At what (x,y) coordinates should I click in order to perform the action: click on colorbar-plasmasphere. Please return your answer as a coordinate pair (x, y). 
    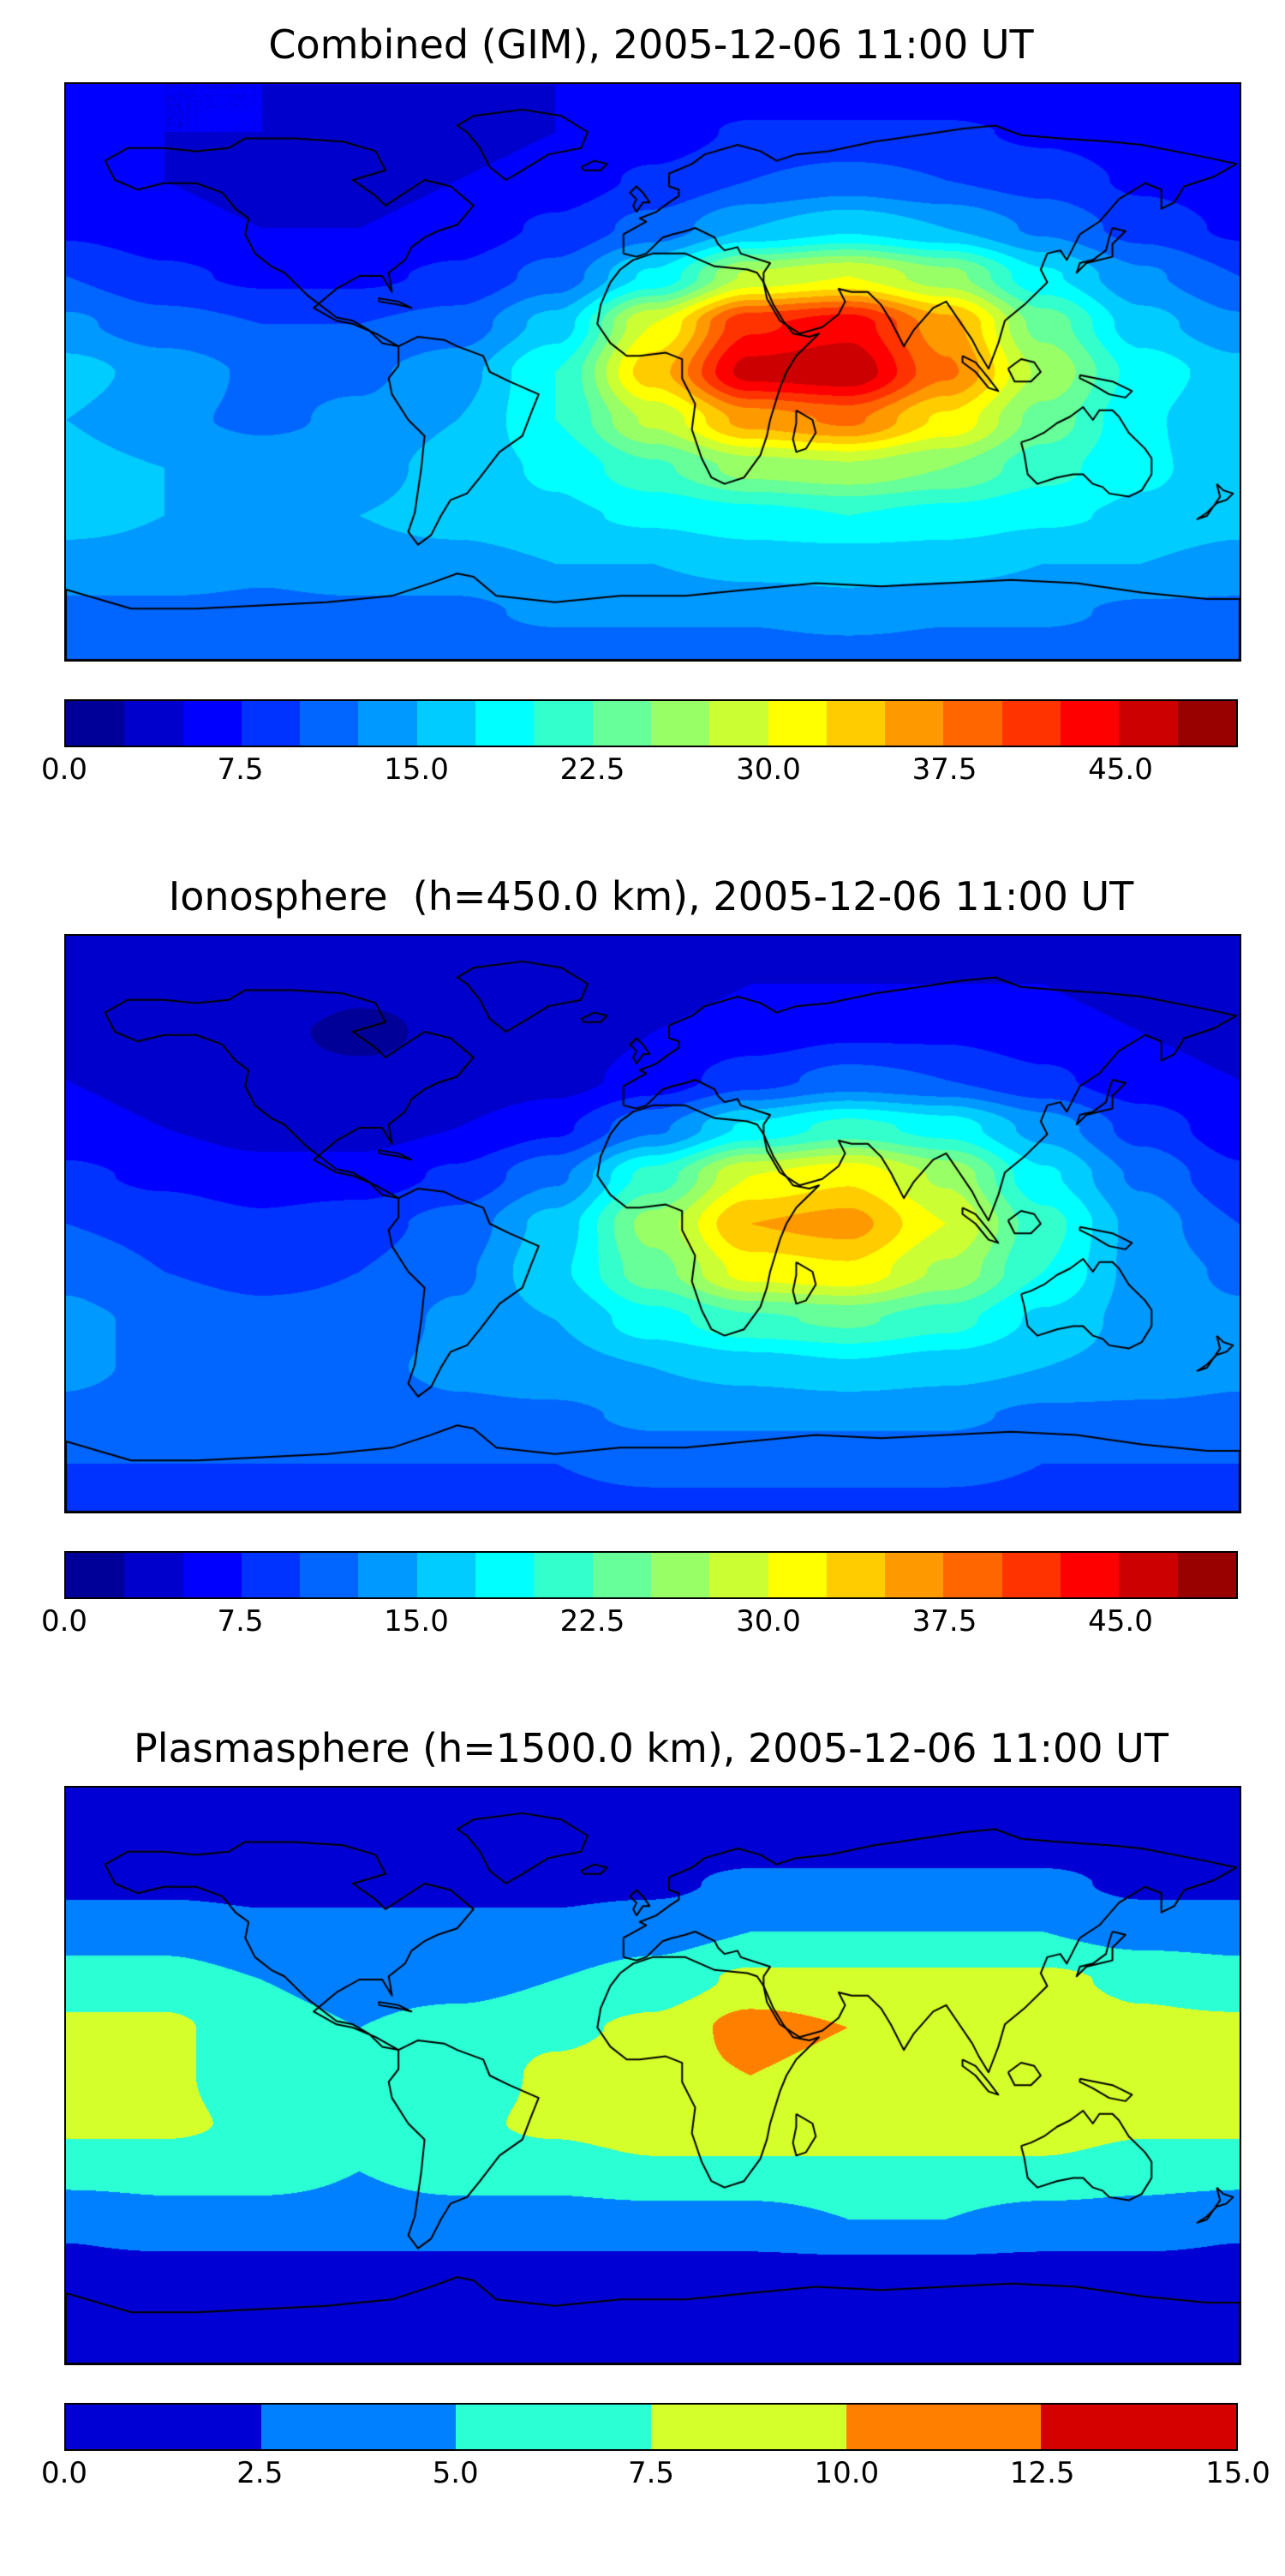
    Looking at the image, I should click on (651, 2427).